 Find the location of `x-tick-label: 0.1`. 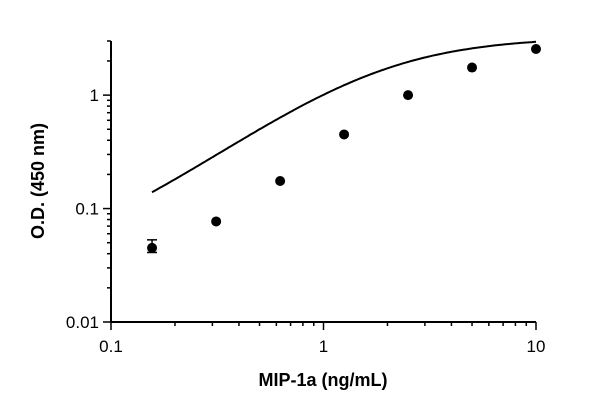

x-tick-label: 0.1 is located at coordinates (111, 346).